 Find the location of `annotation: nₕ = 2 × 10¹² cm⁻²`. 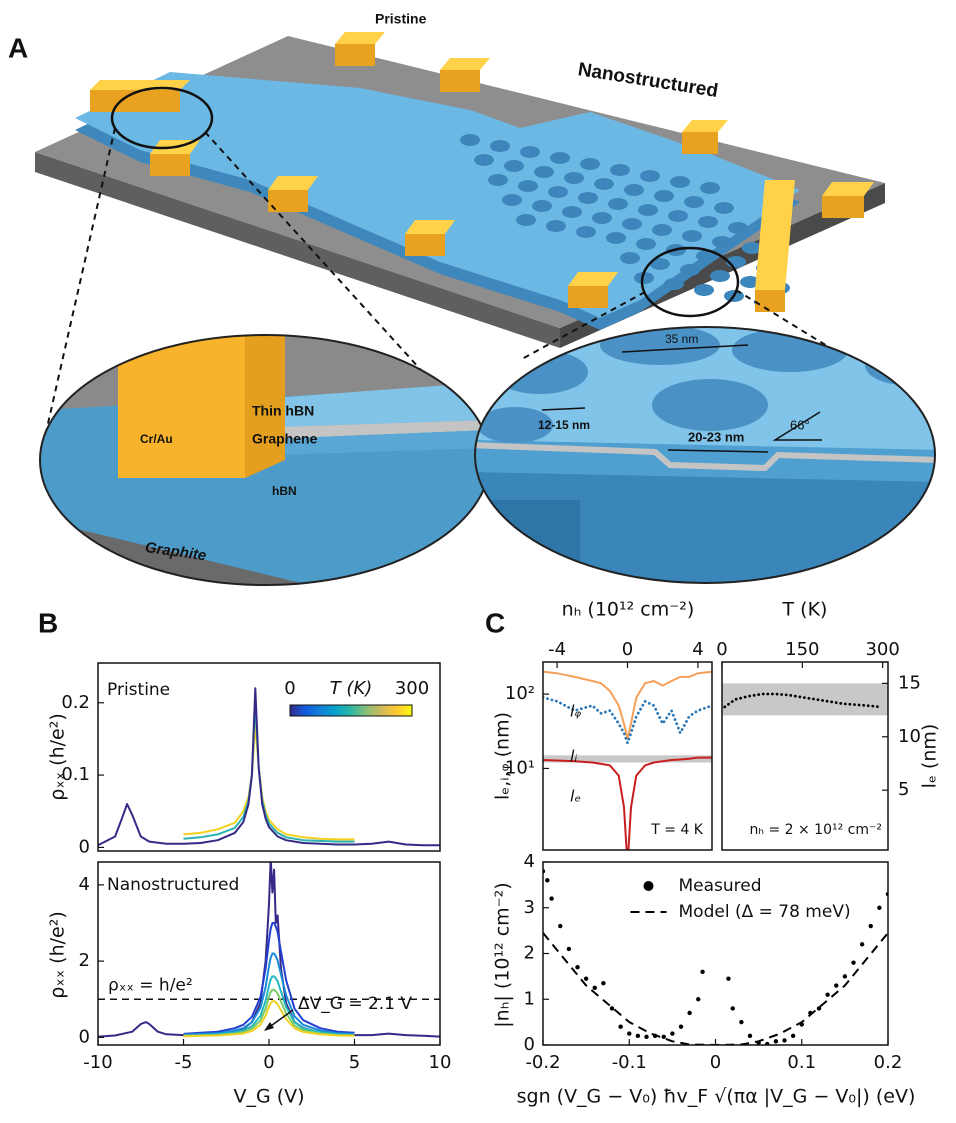

annotation: nₕ = 2 × 10¹² cm⁻² is located at coordinates (815, 830).